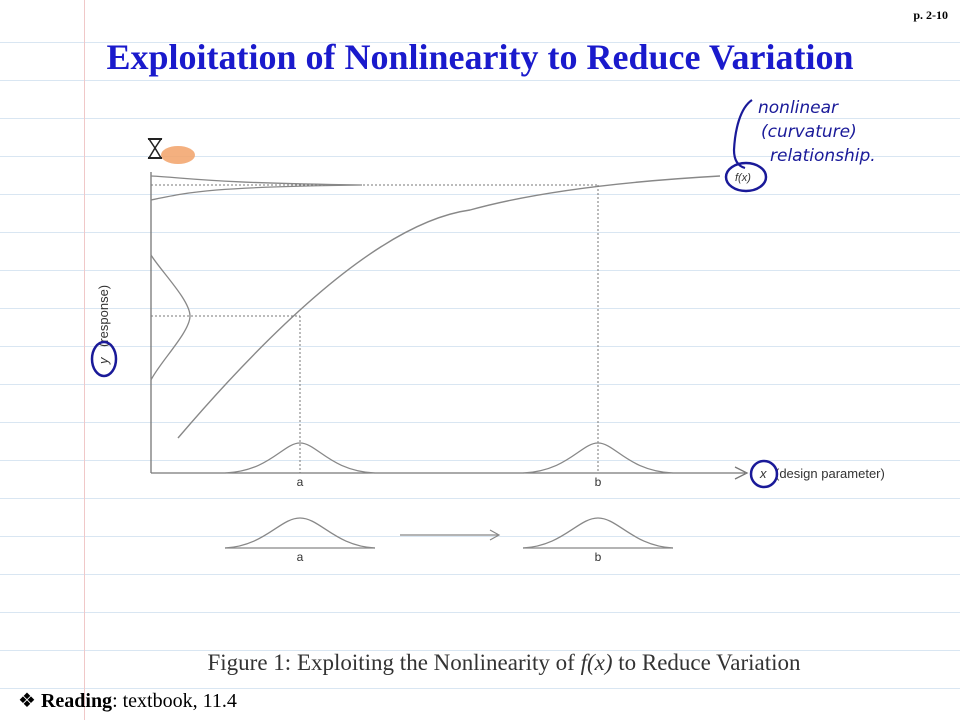  I want to click on bottom-label-a: a, so click(300, 557).